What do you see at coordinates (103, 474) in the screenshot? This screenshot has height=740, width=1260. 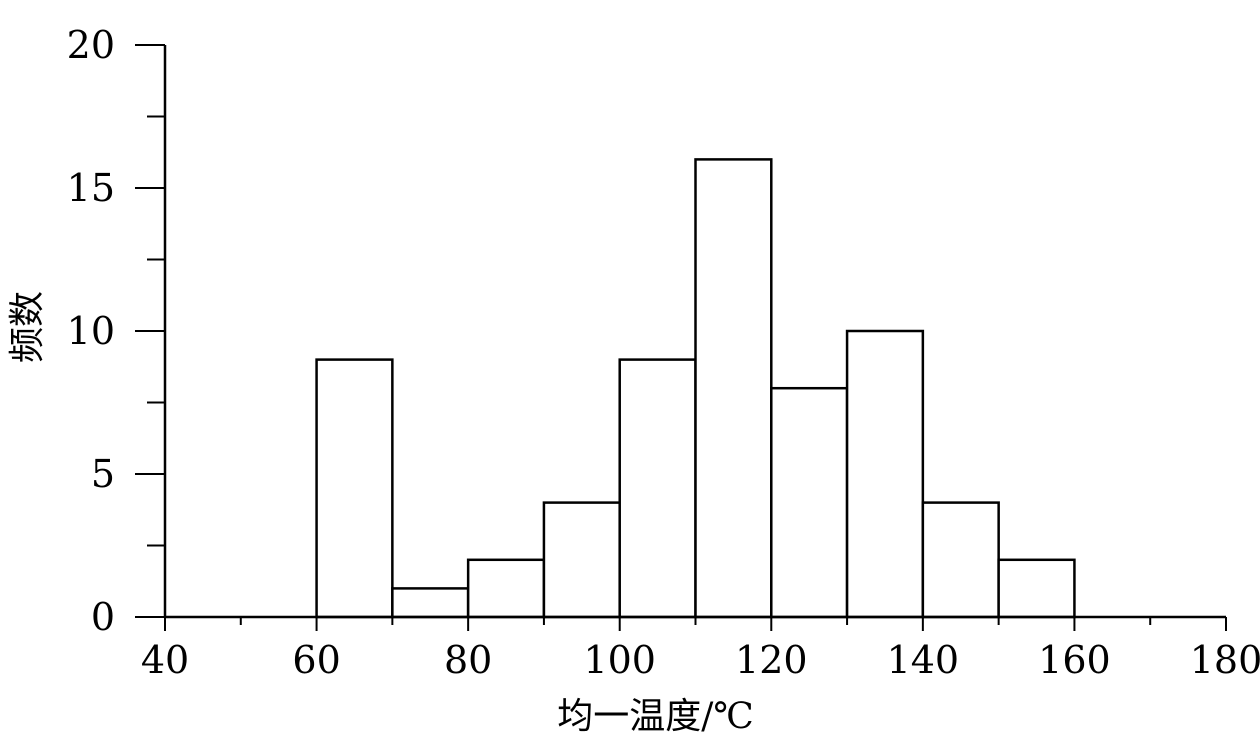 I see `y-tick-label: 5` at bounding box center [103, 474].